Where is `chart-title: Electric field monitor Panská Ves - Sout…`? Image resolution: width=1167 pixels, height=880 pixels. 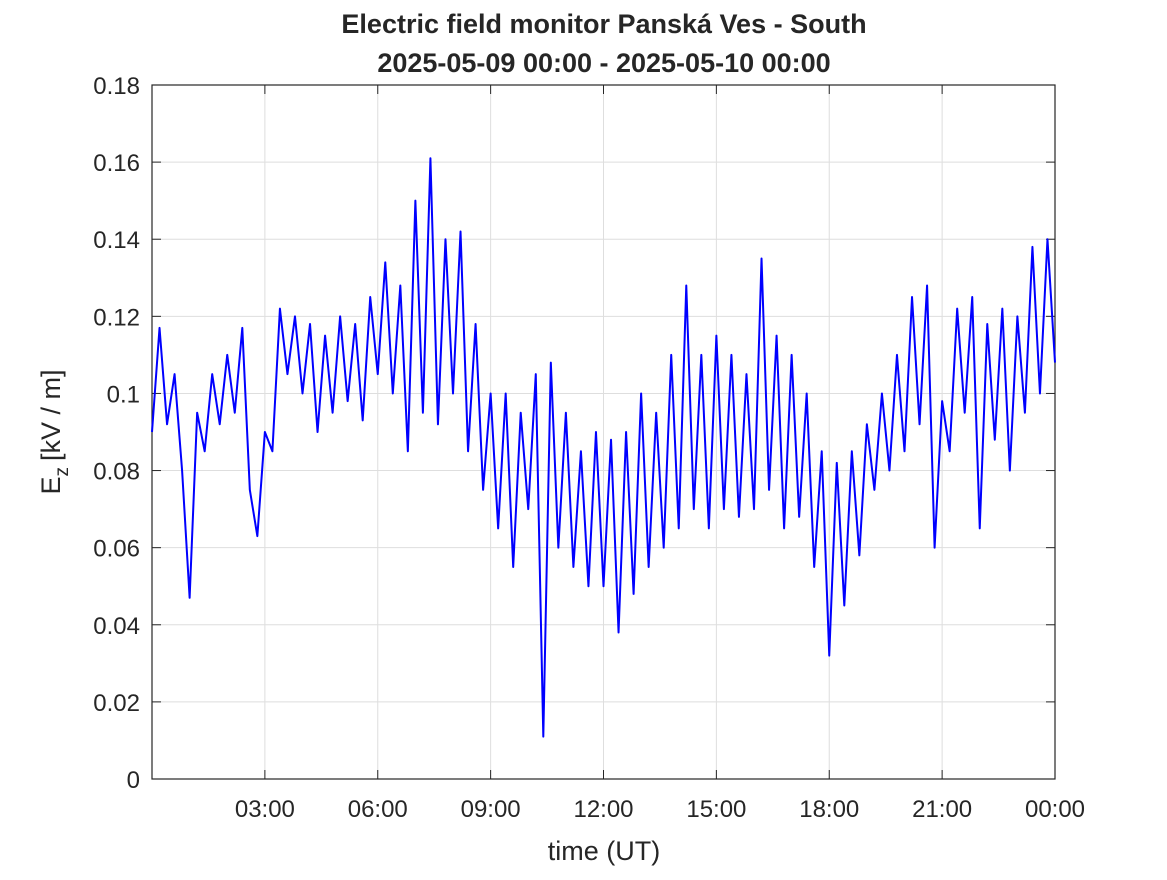
chart-title: Electric field monitor Panská Ves - Sout… is located at coordinates (603, 24).